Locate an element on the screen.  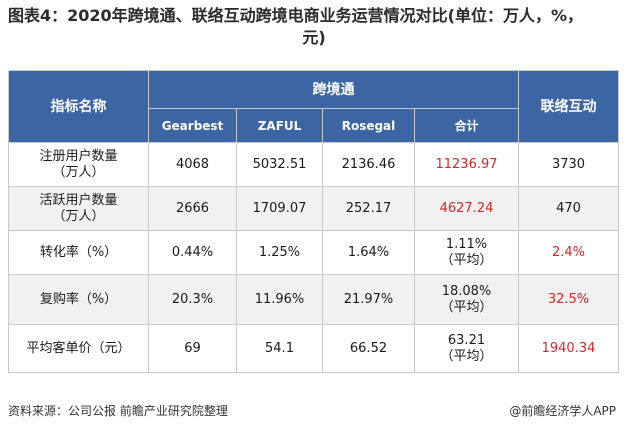
cell-total: 1.11% （平均） is located at coordinates (466, 252).